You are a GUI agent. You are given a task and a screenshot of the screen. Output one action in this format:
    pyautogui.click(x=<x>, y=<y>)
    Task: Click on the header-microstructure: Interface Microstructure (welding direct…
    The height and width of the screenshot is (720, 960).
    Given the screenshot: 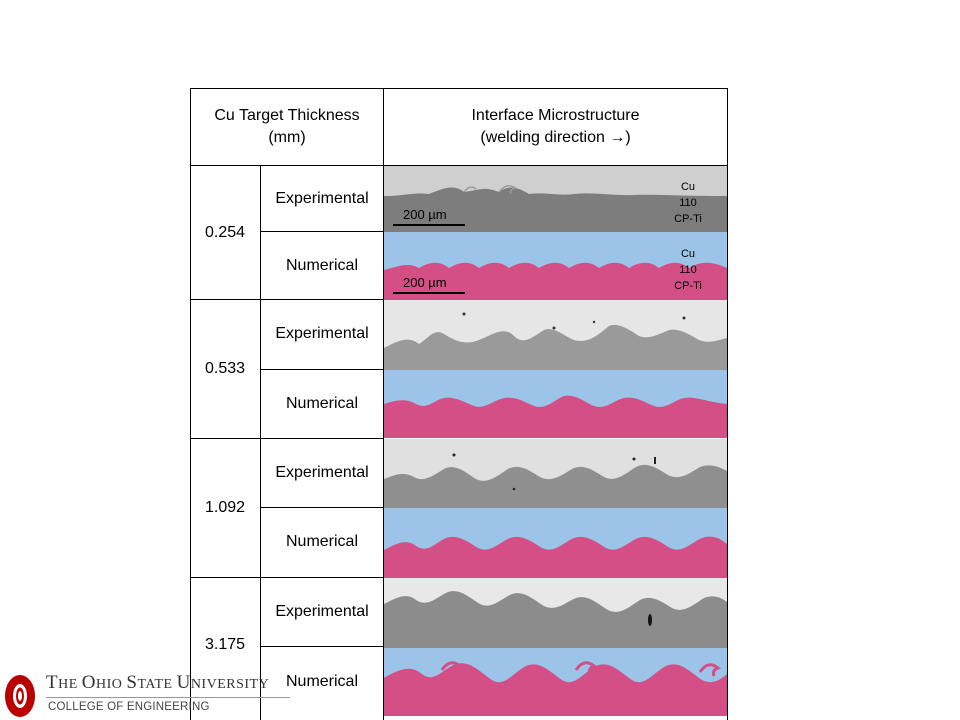 What is the action you would take?
    pyautogui.click(x=555, y=126)
    